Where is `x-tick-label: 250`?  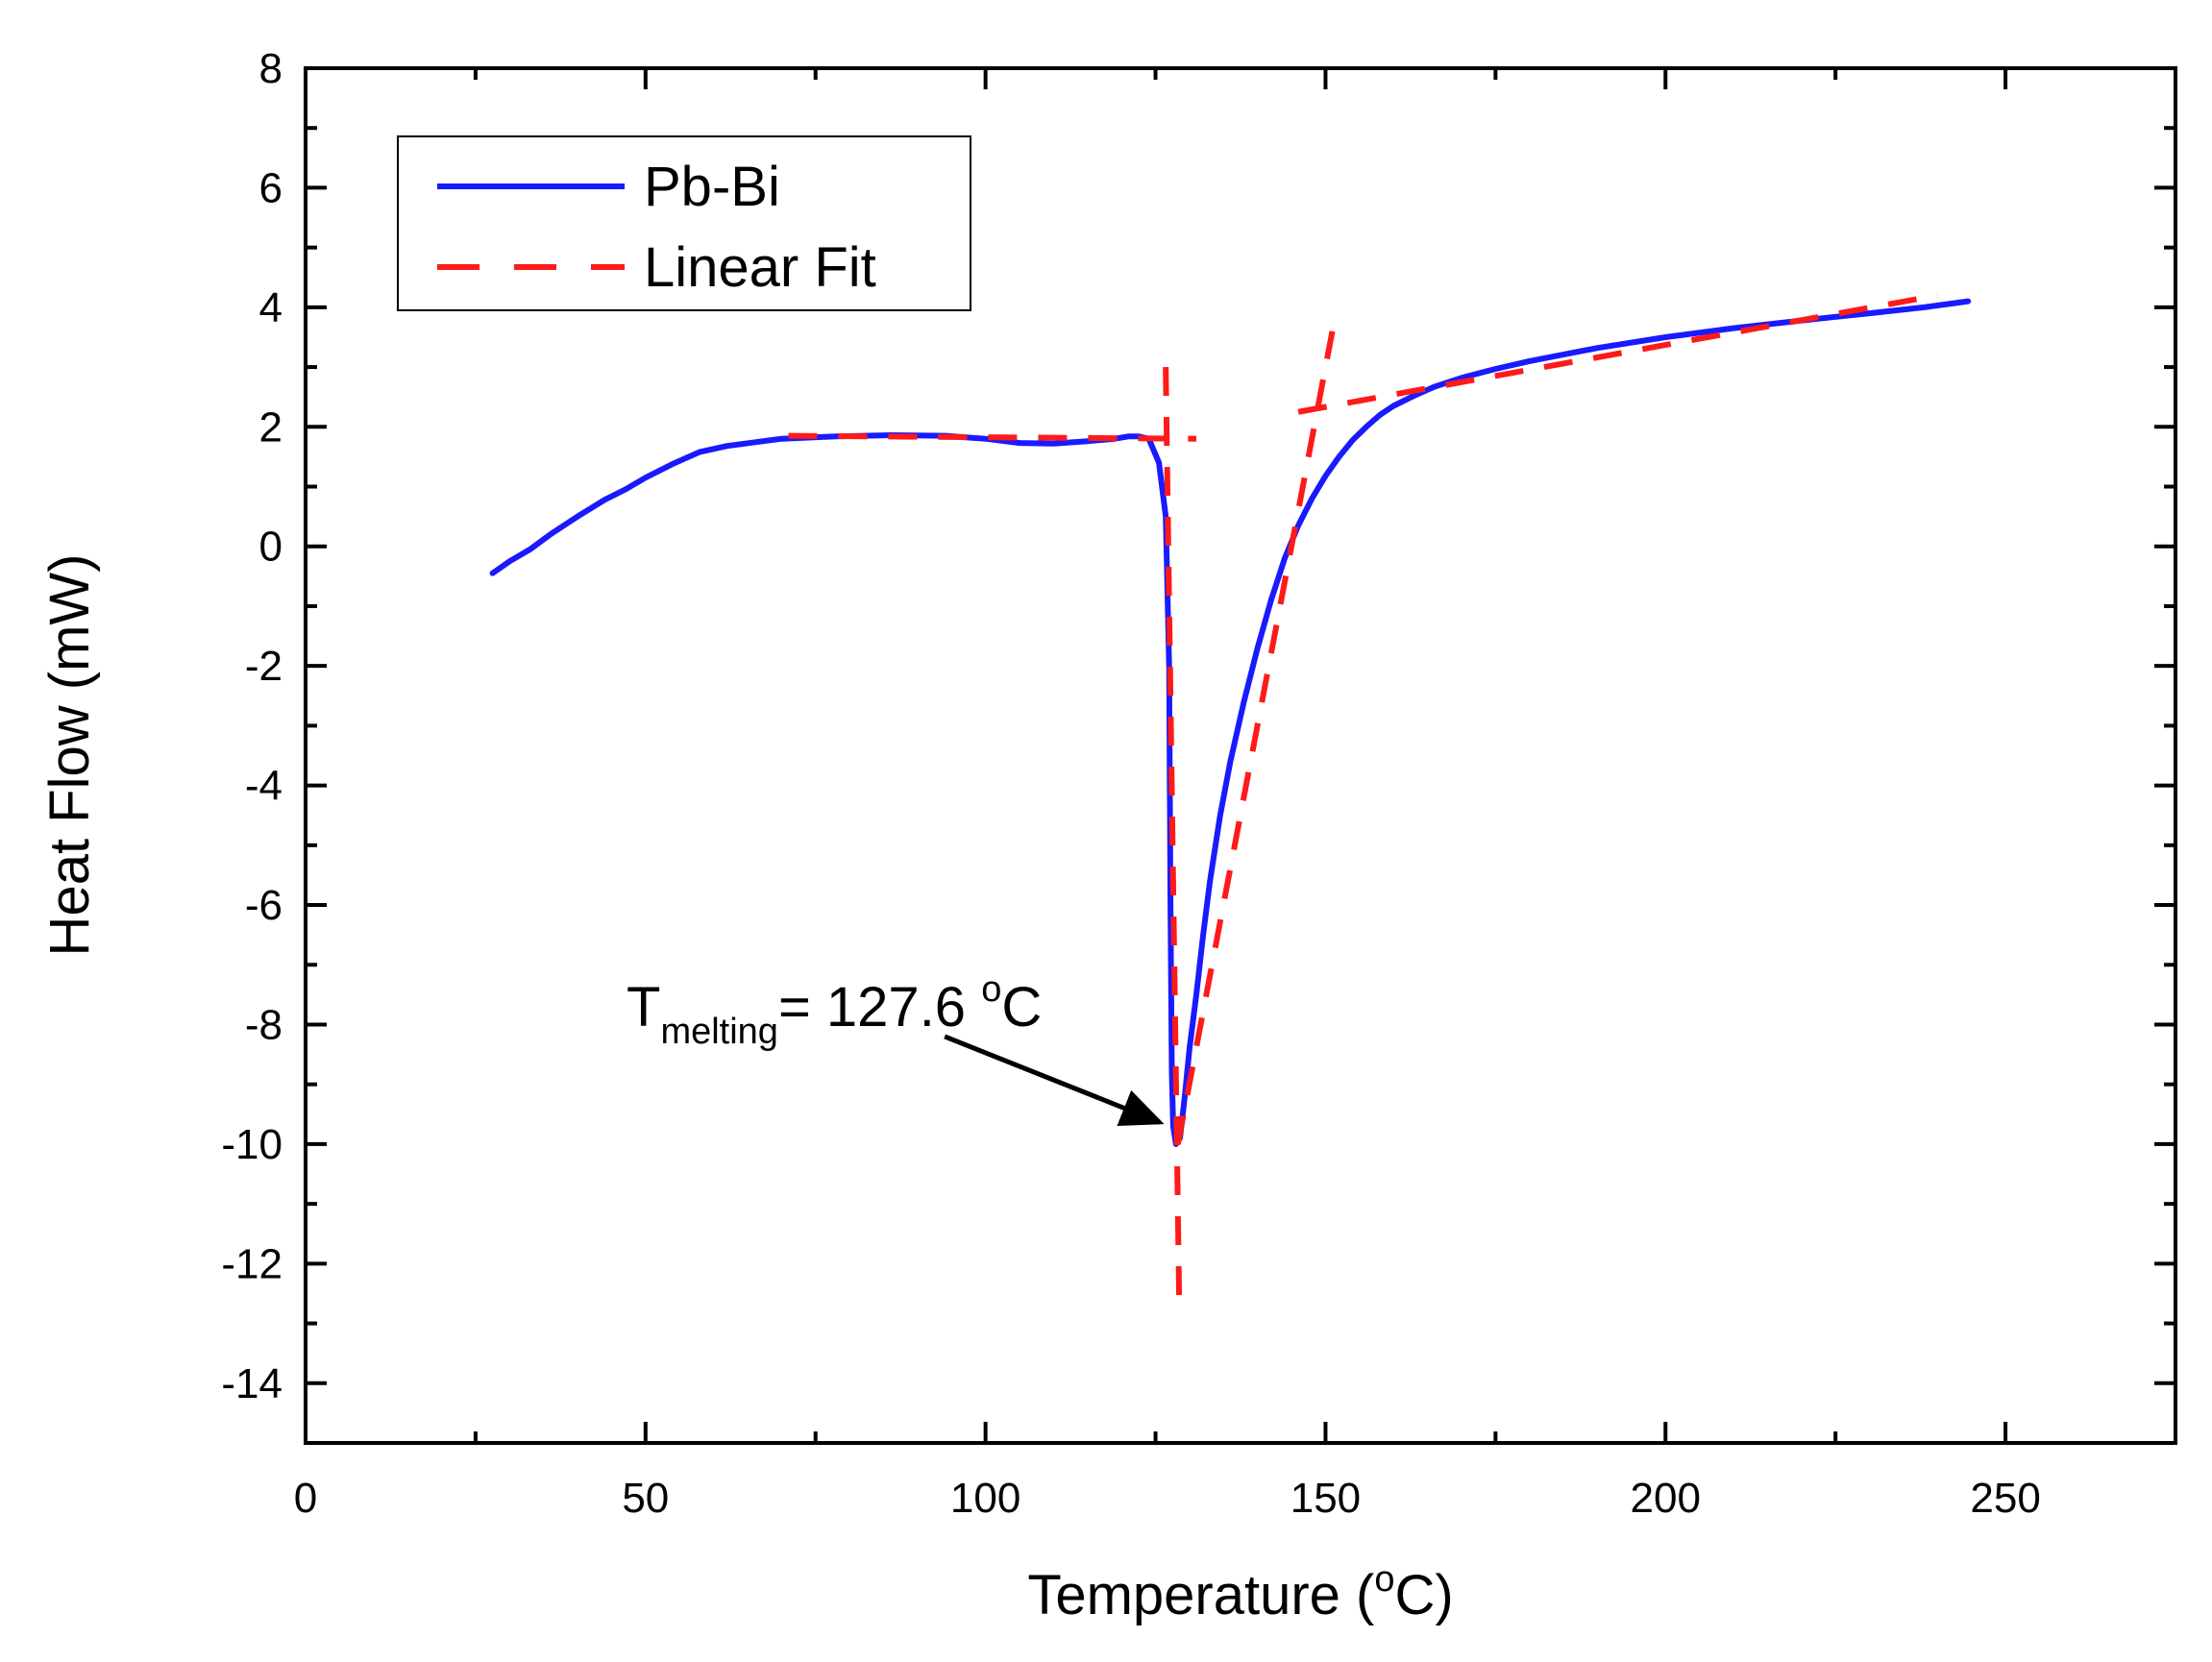
x-tick-label: 250 is located at coordinates (2005, 1498).